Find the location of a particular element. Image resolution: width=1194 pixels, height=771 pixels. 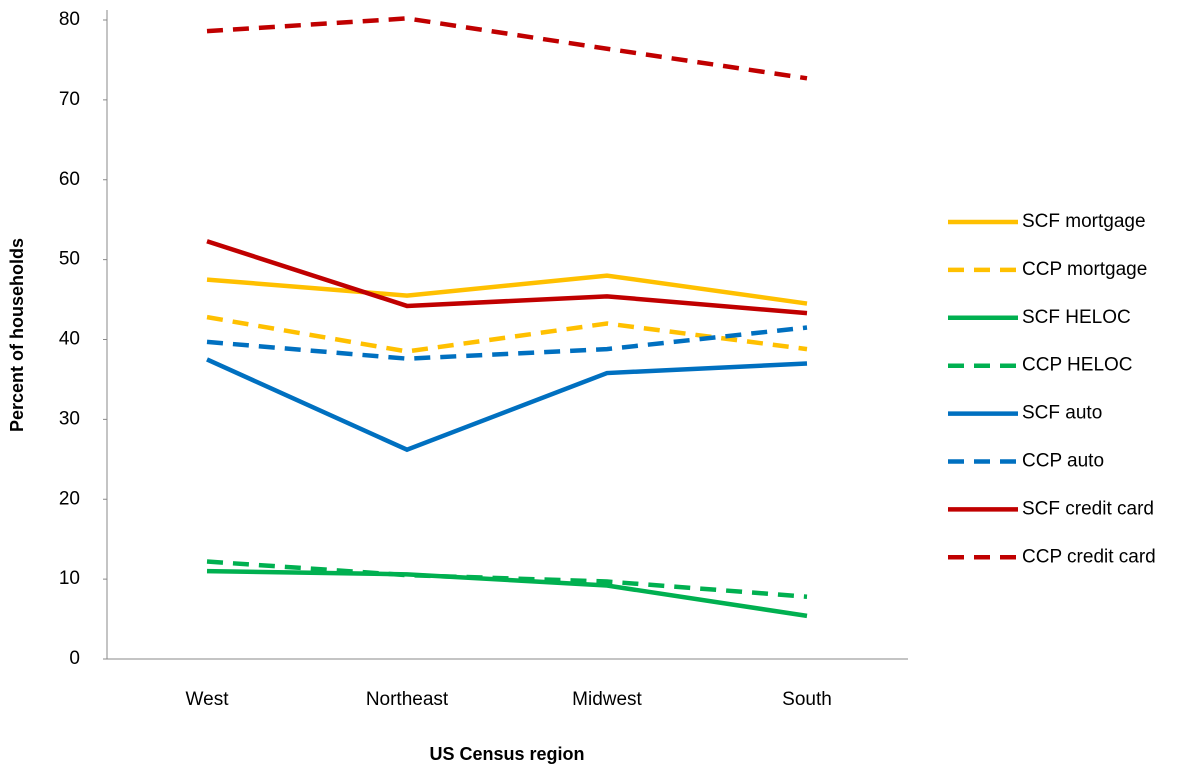

legend-label: SCF mortgage is located at coordinates (1084, 221).